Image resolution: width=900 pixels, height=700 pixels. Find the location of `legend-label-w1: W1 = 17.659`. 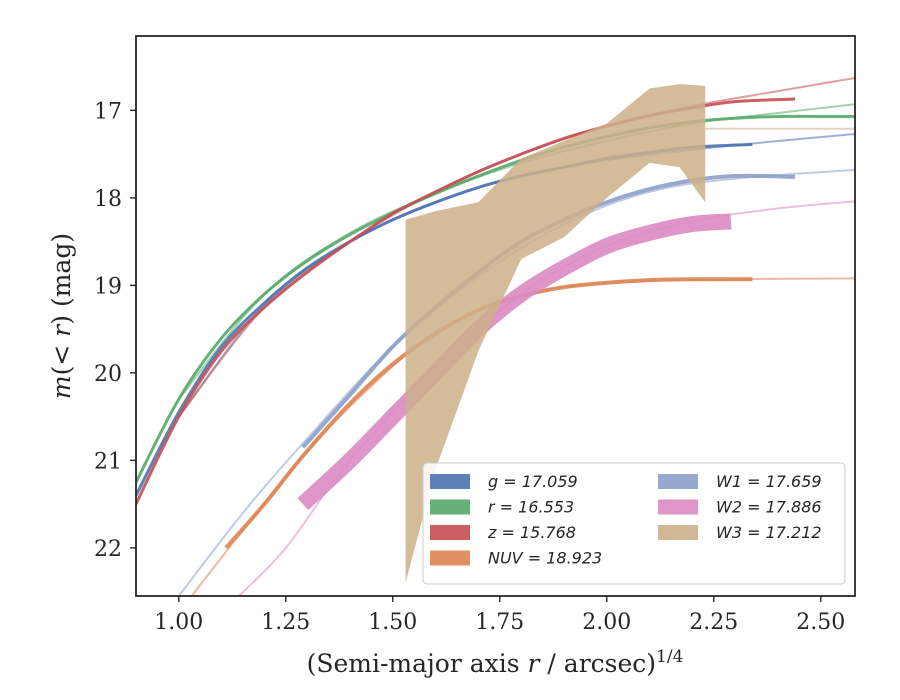

legend-label-w1: W1 = 17.659 is located at coordinates (769, 481).